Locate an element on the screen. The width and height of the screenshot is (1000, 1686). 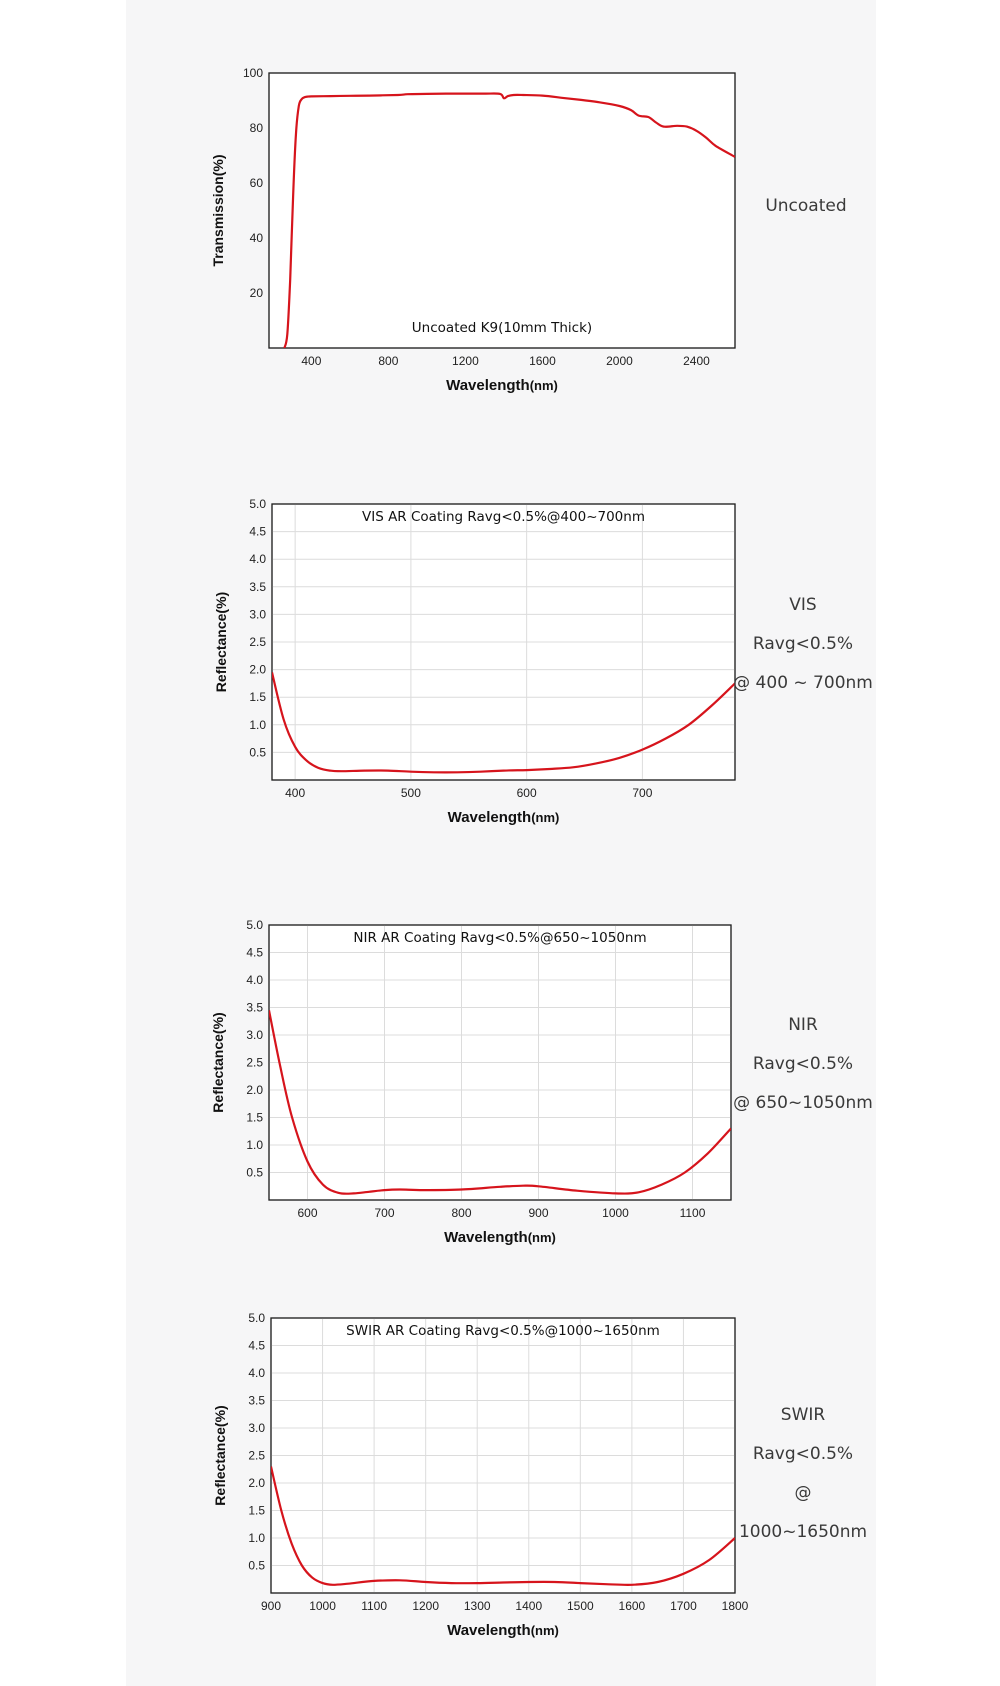
x-tick-label: 1800 is located at coordinates (735, 1606).